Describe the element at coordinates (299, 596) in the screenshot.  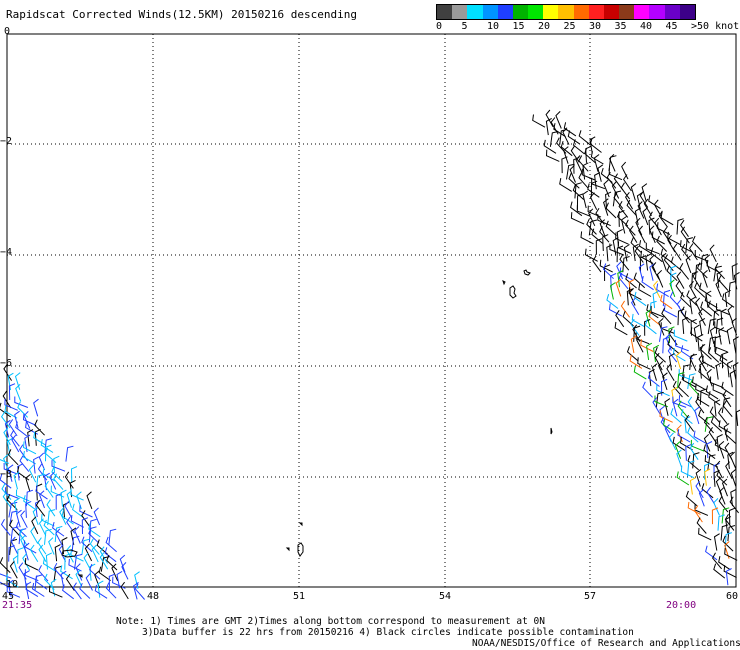
I see `longitude-tick-label: 51` at that location.